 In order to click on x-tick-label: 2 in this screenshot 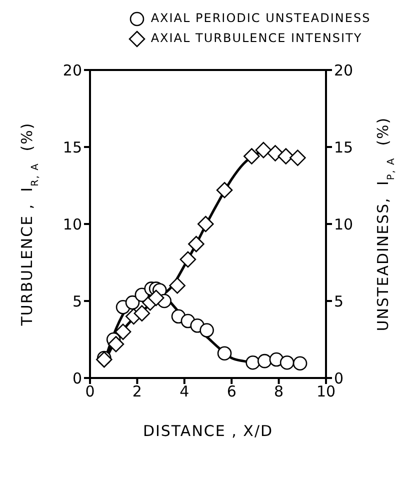, I will do `click(137, 391)`.